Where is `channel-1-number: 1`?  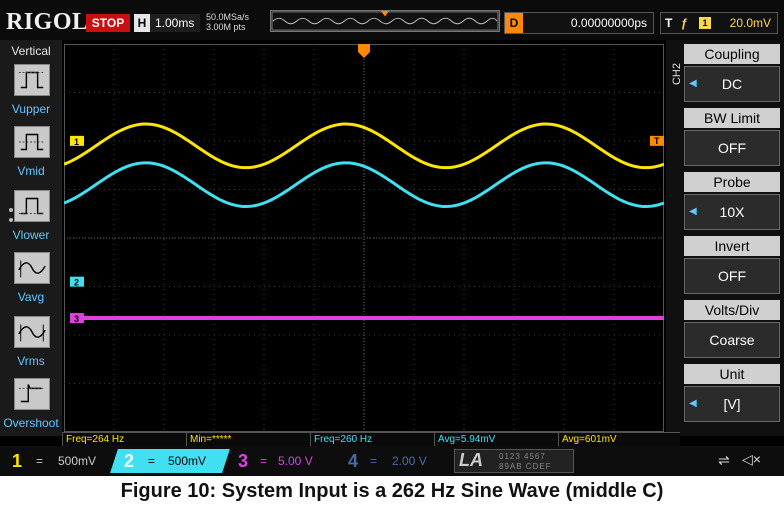
channel-1-number: 1 is located at coordinates (17, 461).